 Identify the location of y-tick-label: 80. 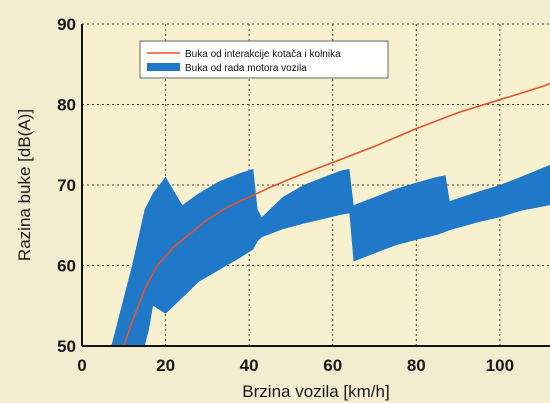
(66, 105).